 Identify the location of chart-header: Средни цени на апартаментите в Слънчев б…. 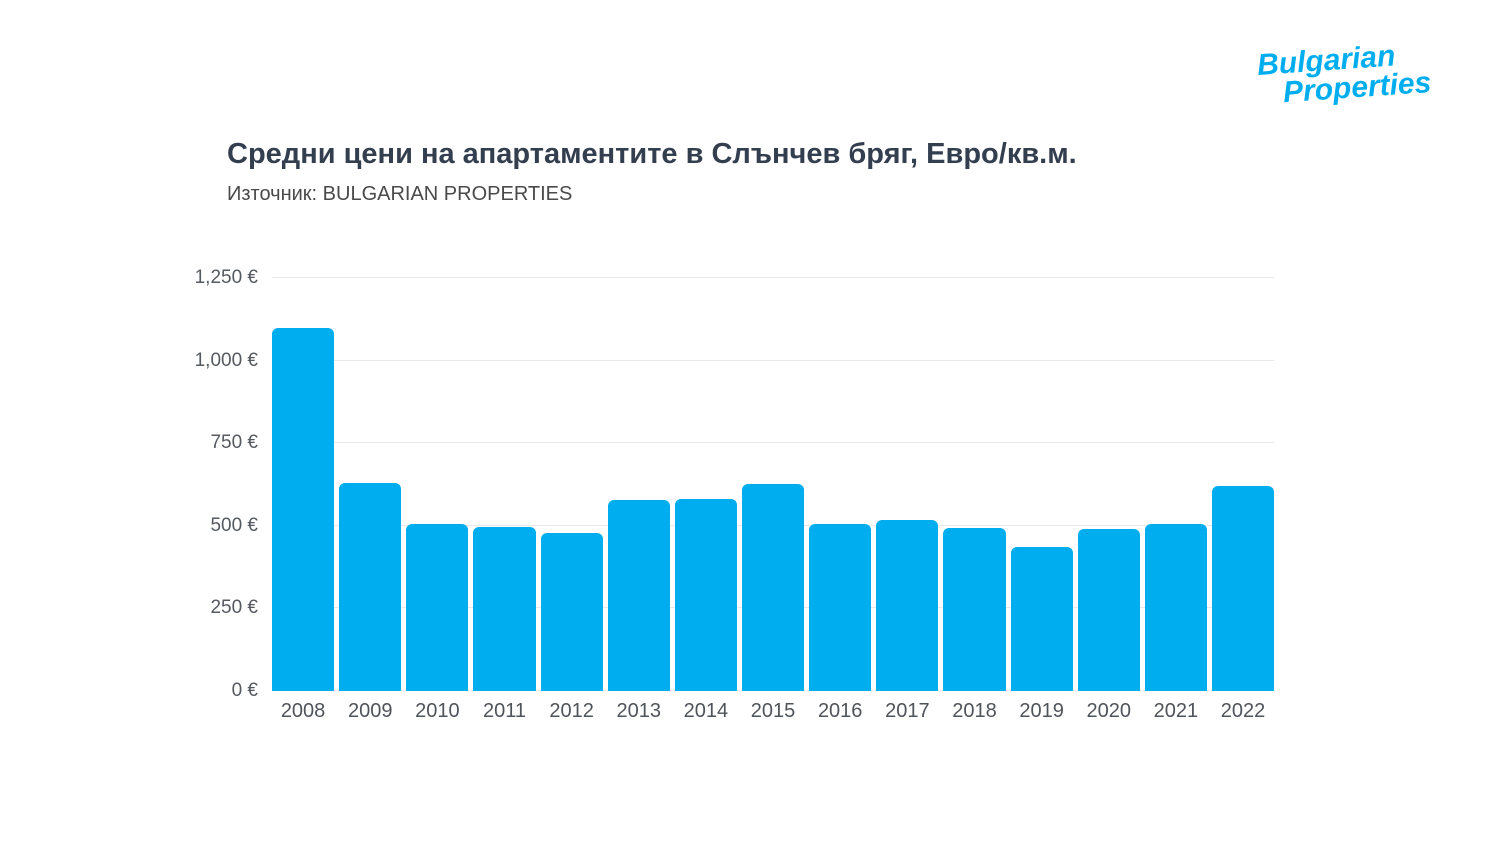
(777, 172).